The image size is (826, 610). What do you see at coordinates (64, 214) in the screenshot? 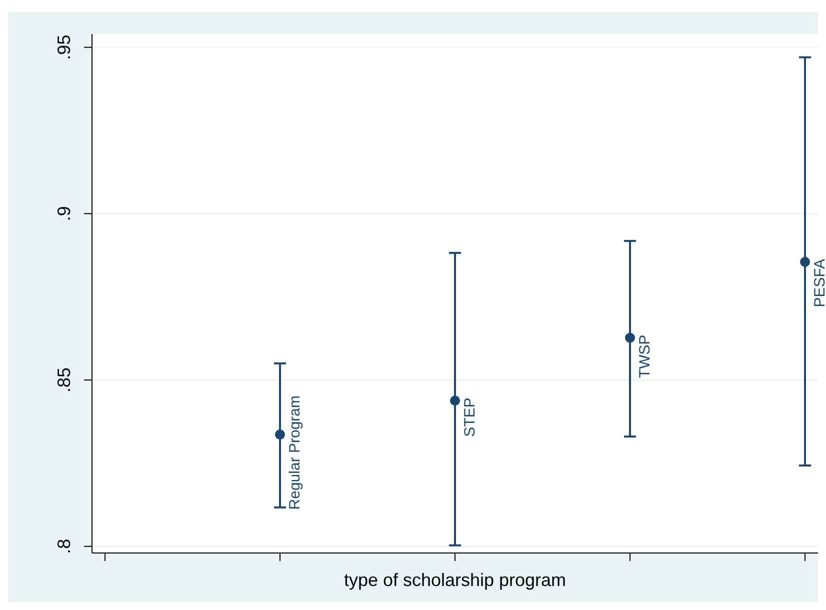
I see `y-tick-label: .9` at bounding box center [64, 214].